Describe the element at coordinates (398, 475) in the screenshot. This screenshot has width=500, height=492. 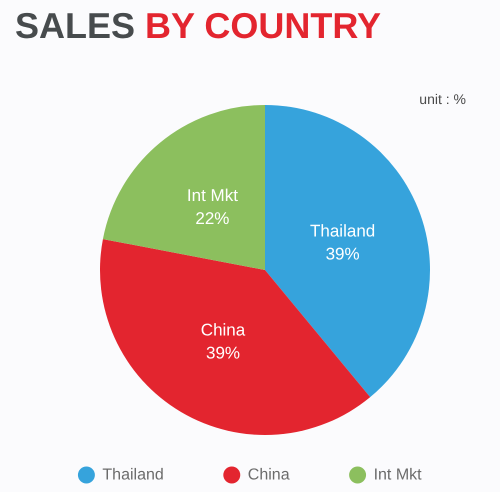
I see `legend-label: Int Mkt` at that location.